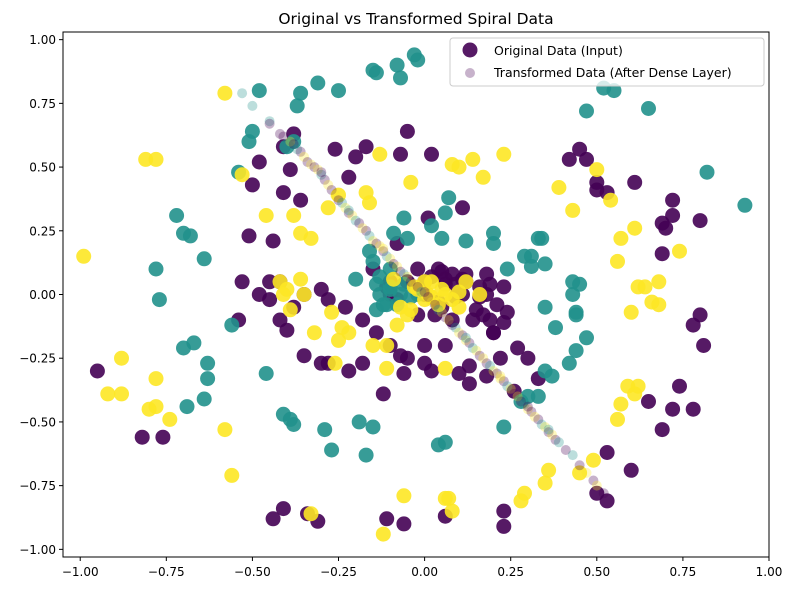  Describe the element at coordinates (769, 572) in the screenshot. I see `x-tick-label: 1.00` at that location.